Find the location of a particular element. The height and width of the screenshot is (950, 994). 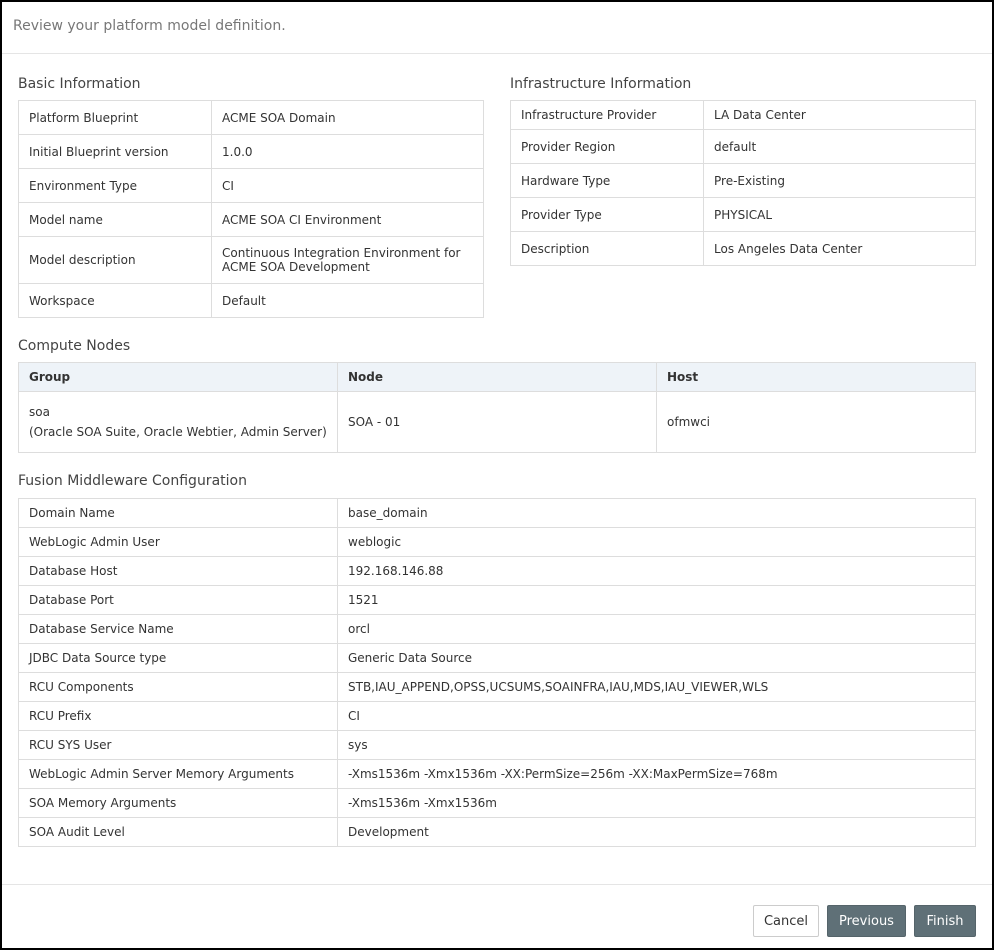

row-label: Model description is located at coordinates (115, 260).